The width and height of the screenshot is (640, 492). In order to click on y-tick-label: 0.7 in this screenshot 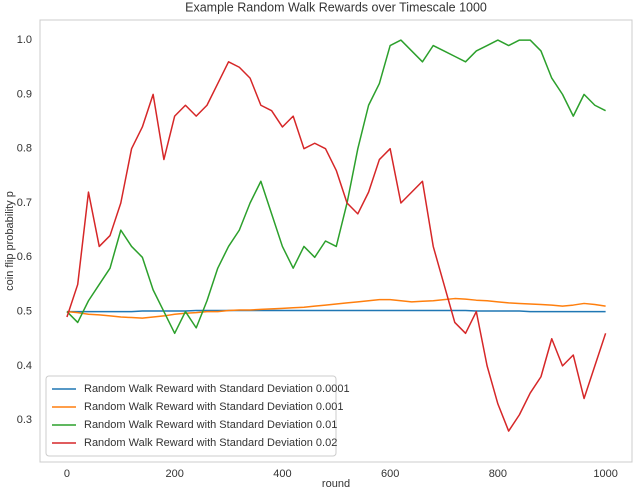, I will do `click(24, 203)`.